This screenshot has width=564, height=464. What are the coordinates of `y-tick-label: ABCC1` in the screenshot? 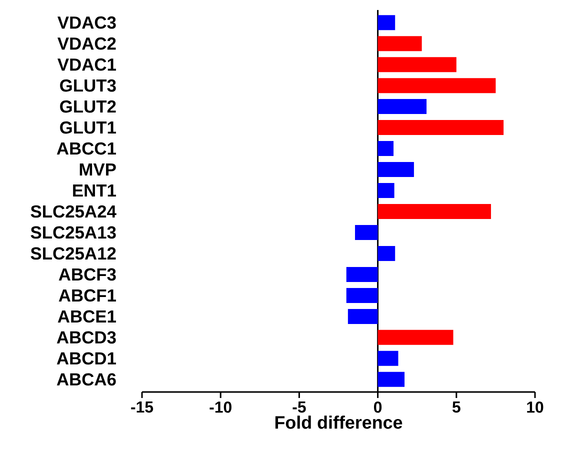 It's located at (86, 148).